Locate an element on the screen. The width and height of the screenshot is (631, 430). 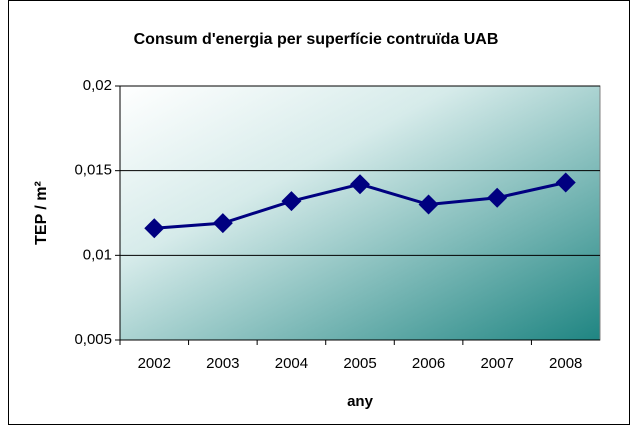
y-axis-label: TEP / m² is located at coordinates (41, 213).